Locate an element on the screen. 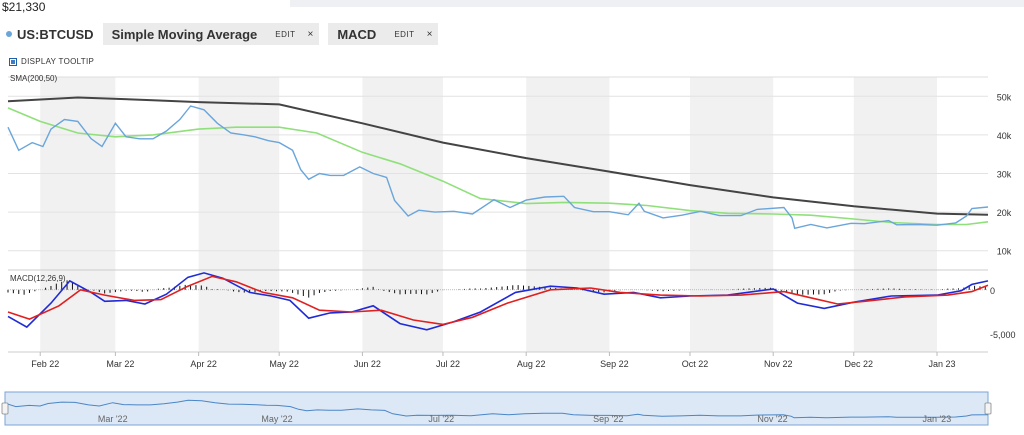  navigator-label: Sep '22 is located at coordinates (608, 419).